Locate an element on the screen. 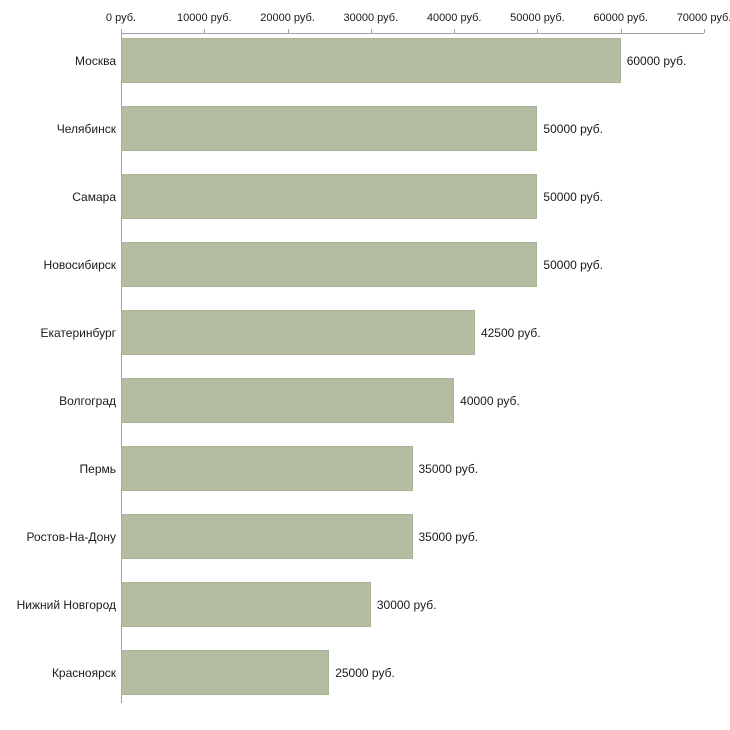  category-label: Ростов-На-Дону is located at coordinates (71, 536).